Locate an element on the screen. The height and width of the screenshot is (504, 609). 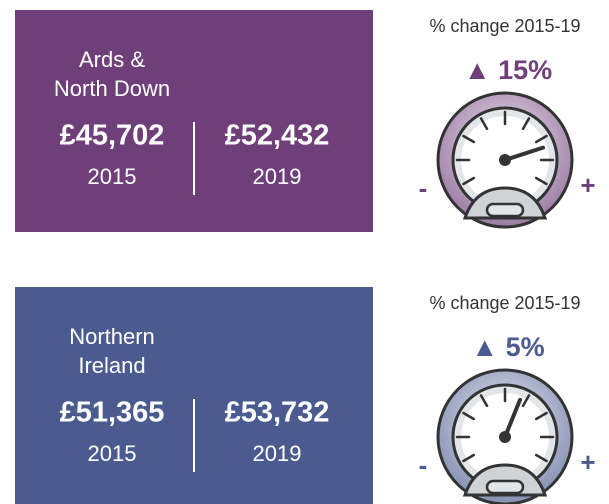
amount: £52,432 is located at coordinates (277, 136).